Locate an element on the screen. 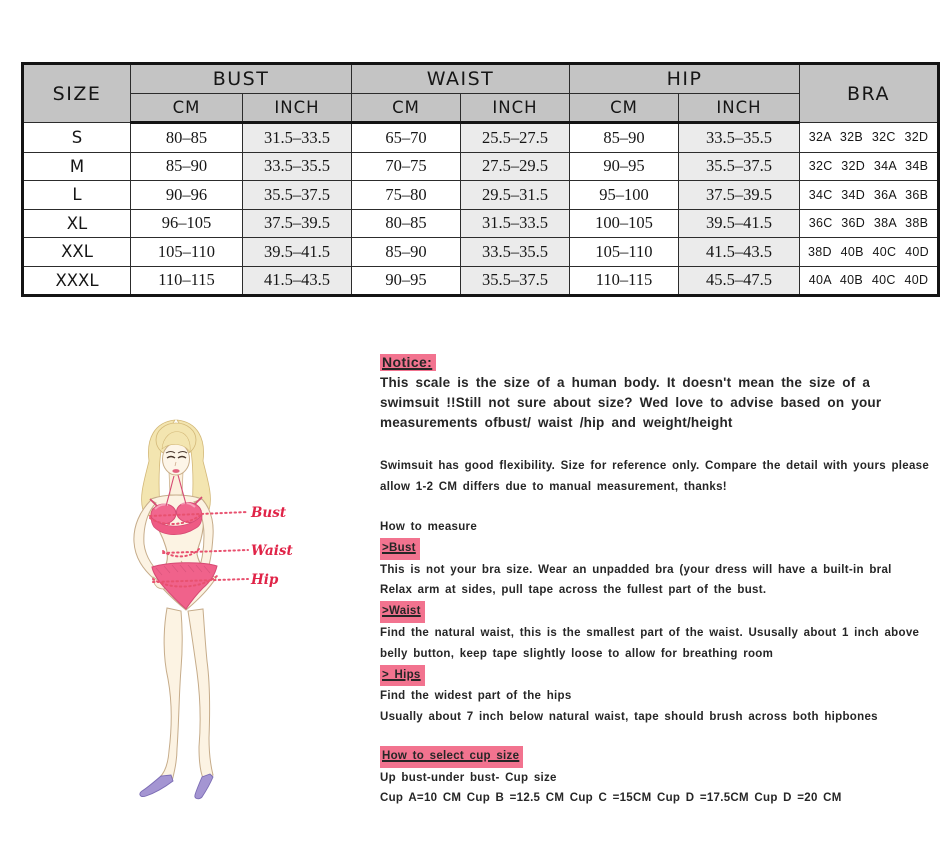 The height and width of the screenshot is (850, 950). table-header-row-1: SIZE BUST WAIST HIP BRA is located at coordinates (480, 93).